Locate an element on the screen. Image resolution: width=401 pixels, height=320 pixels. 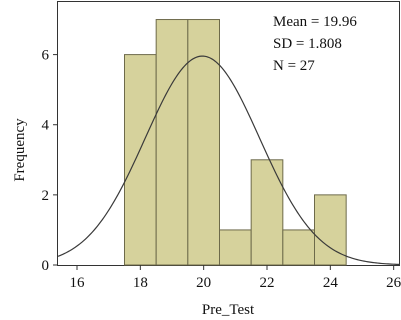
y-axis-ticks: 0 2 4 6 is located at coordinates (50, 161).